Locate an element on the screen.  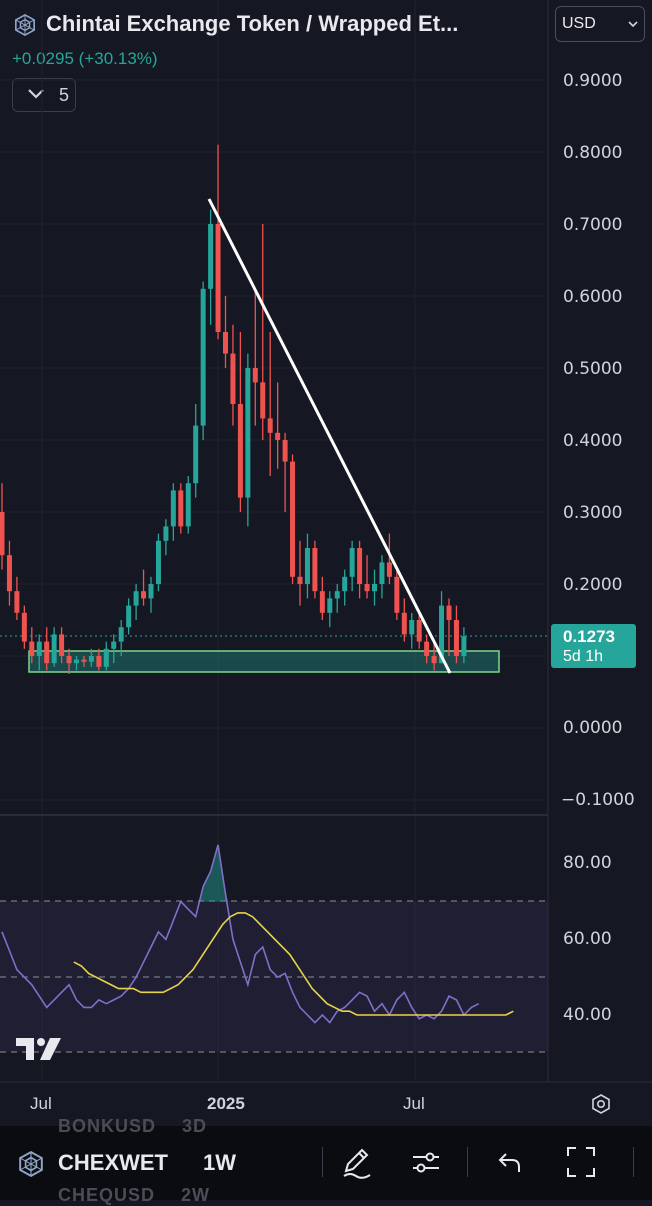
price-axis-label: 0.5000 is located at coordinates (593, 369).